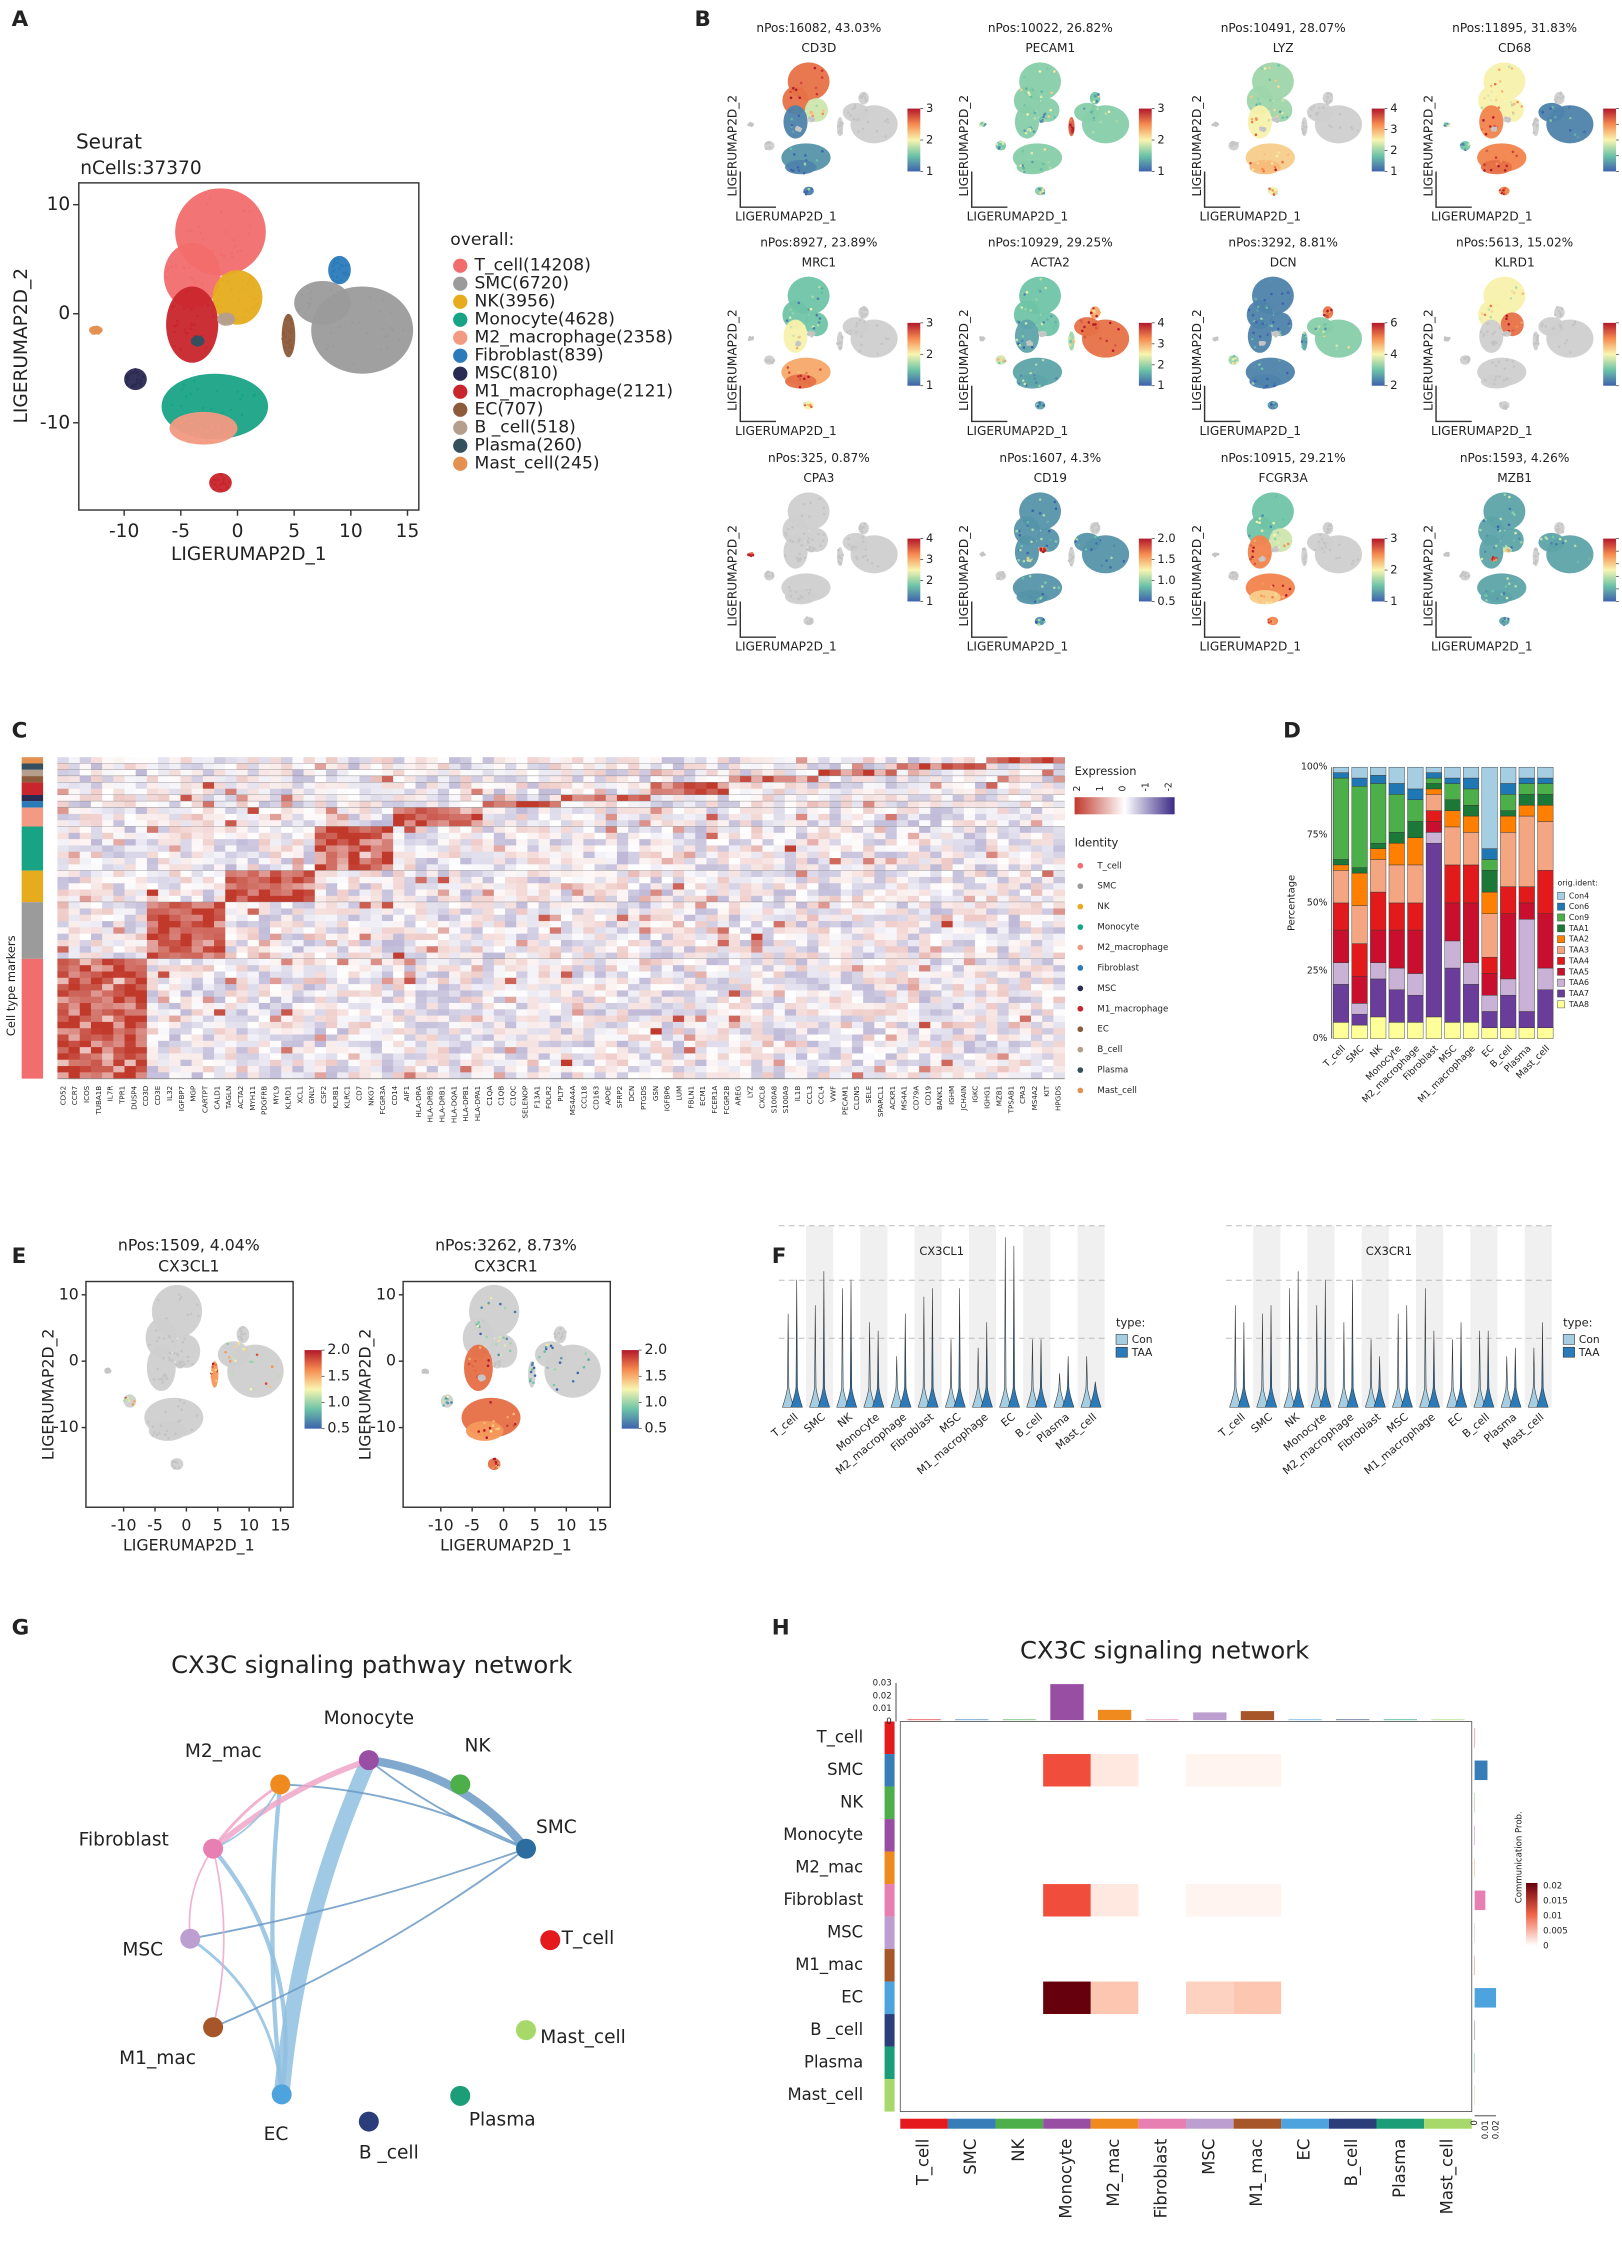 The height and width of the screenshot is (2243, 1622). Describe the element at coordinates (1197, 360) in the screenshot. I see `y-axis-label: LIGERUMAP2D_2` at that location.